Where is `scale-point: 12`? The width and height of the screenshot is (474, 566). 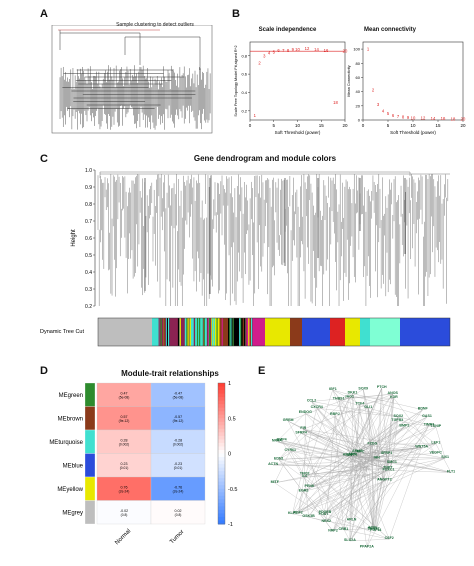 scale-point: 12 is located at coordinates (307, 48).